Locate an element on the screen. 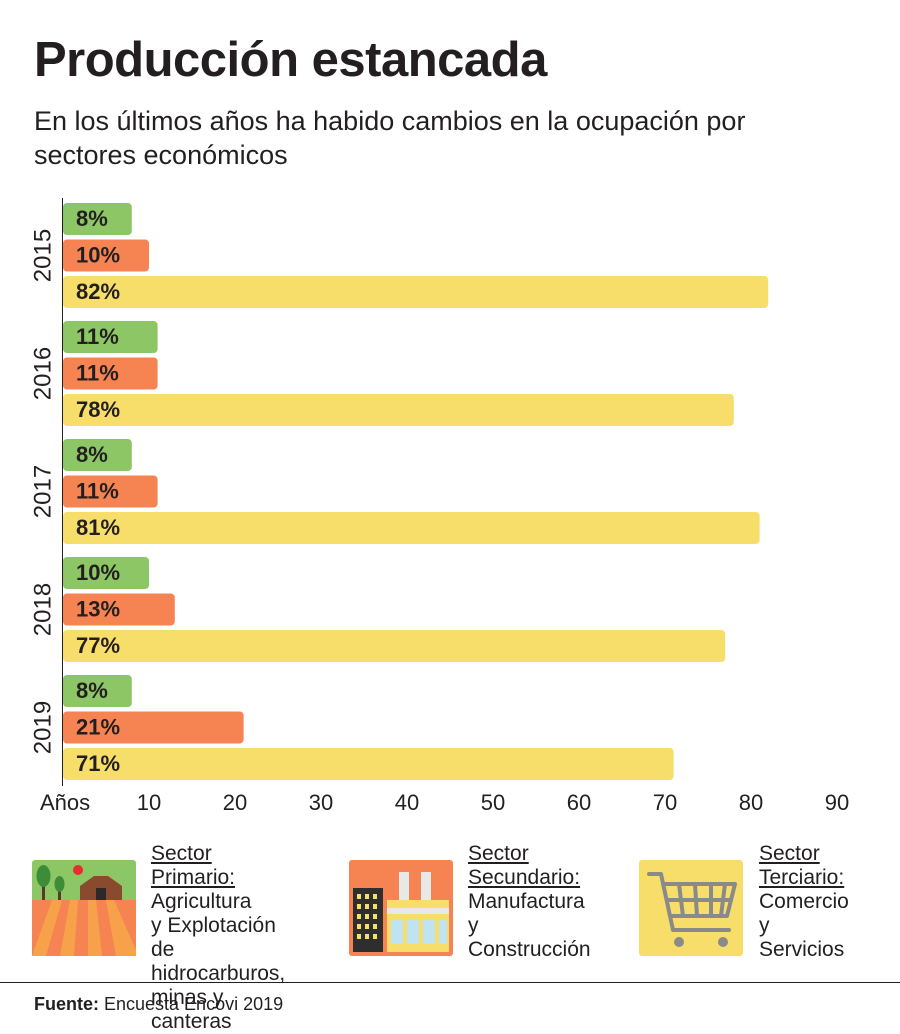 The width and height of the screenshot is (900, 1034). legend-tertiary-text: Sector Terciario: Comercio y Servicios is located at coordinates (804, 902).